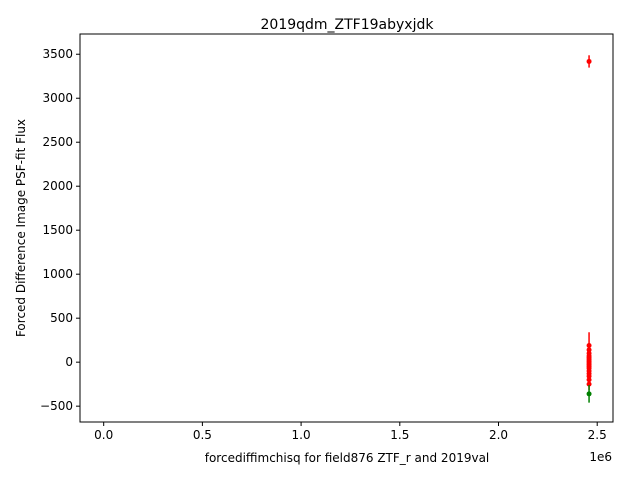 The image size is (640, 480). I want to click on y-tick-label: 0, so click(69, 362).